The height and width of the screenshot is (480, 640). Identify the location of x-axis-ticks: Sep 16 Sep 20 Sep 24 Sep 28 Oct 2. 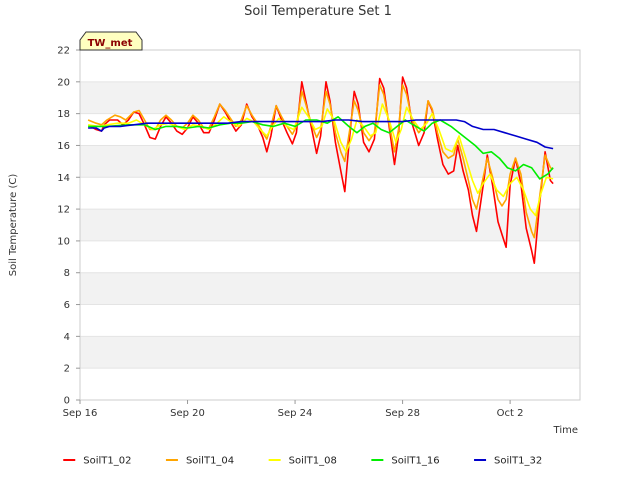
(293, 409).